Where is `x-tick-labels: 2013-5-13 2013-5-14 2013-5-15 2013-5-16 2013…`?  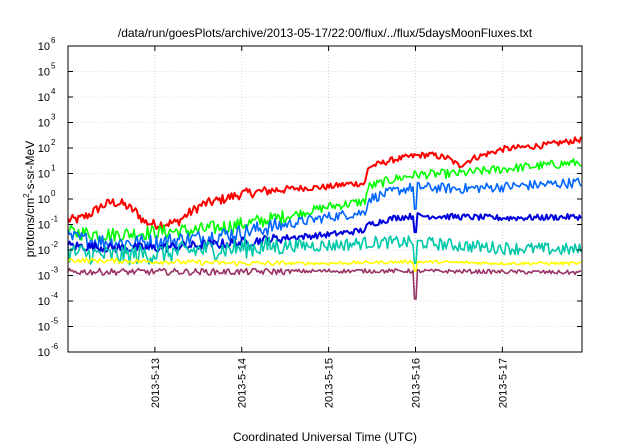 x-tick-labels: 2013-5-13 2013-5-14 2013-5-15 2013-5-16 2013… is located at coordinates (329, 383).